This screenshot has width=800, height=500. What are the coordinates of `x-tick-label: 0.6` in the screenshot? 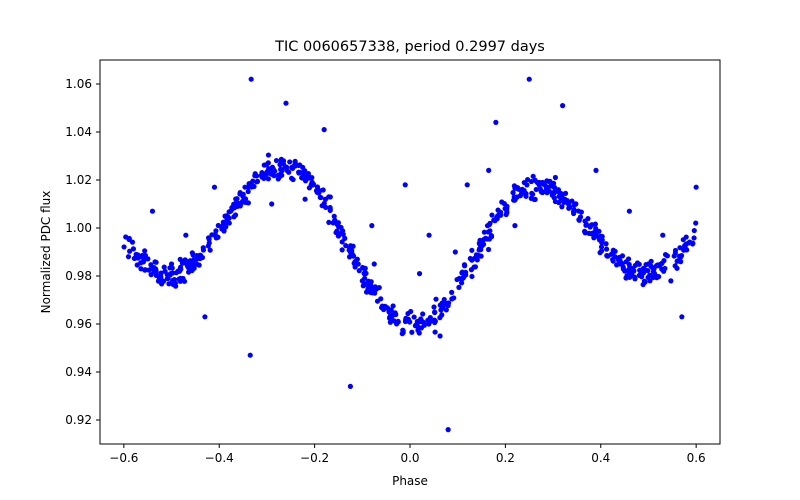 It's located at (696, 458).